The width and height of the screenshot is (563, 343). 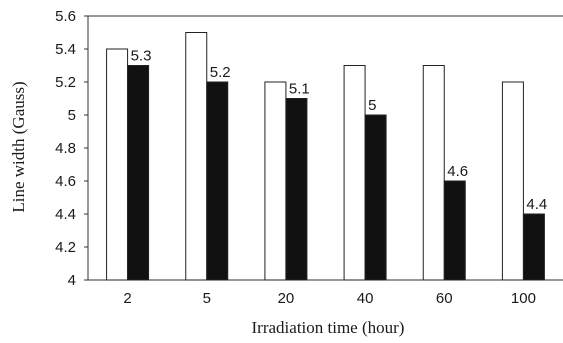 What do you see at coordinates (365, 298) in the screenshot?
I see `x-tick-label: 40` at bounding box center [365, 298].